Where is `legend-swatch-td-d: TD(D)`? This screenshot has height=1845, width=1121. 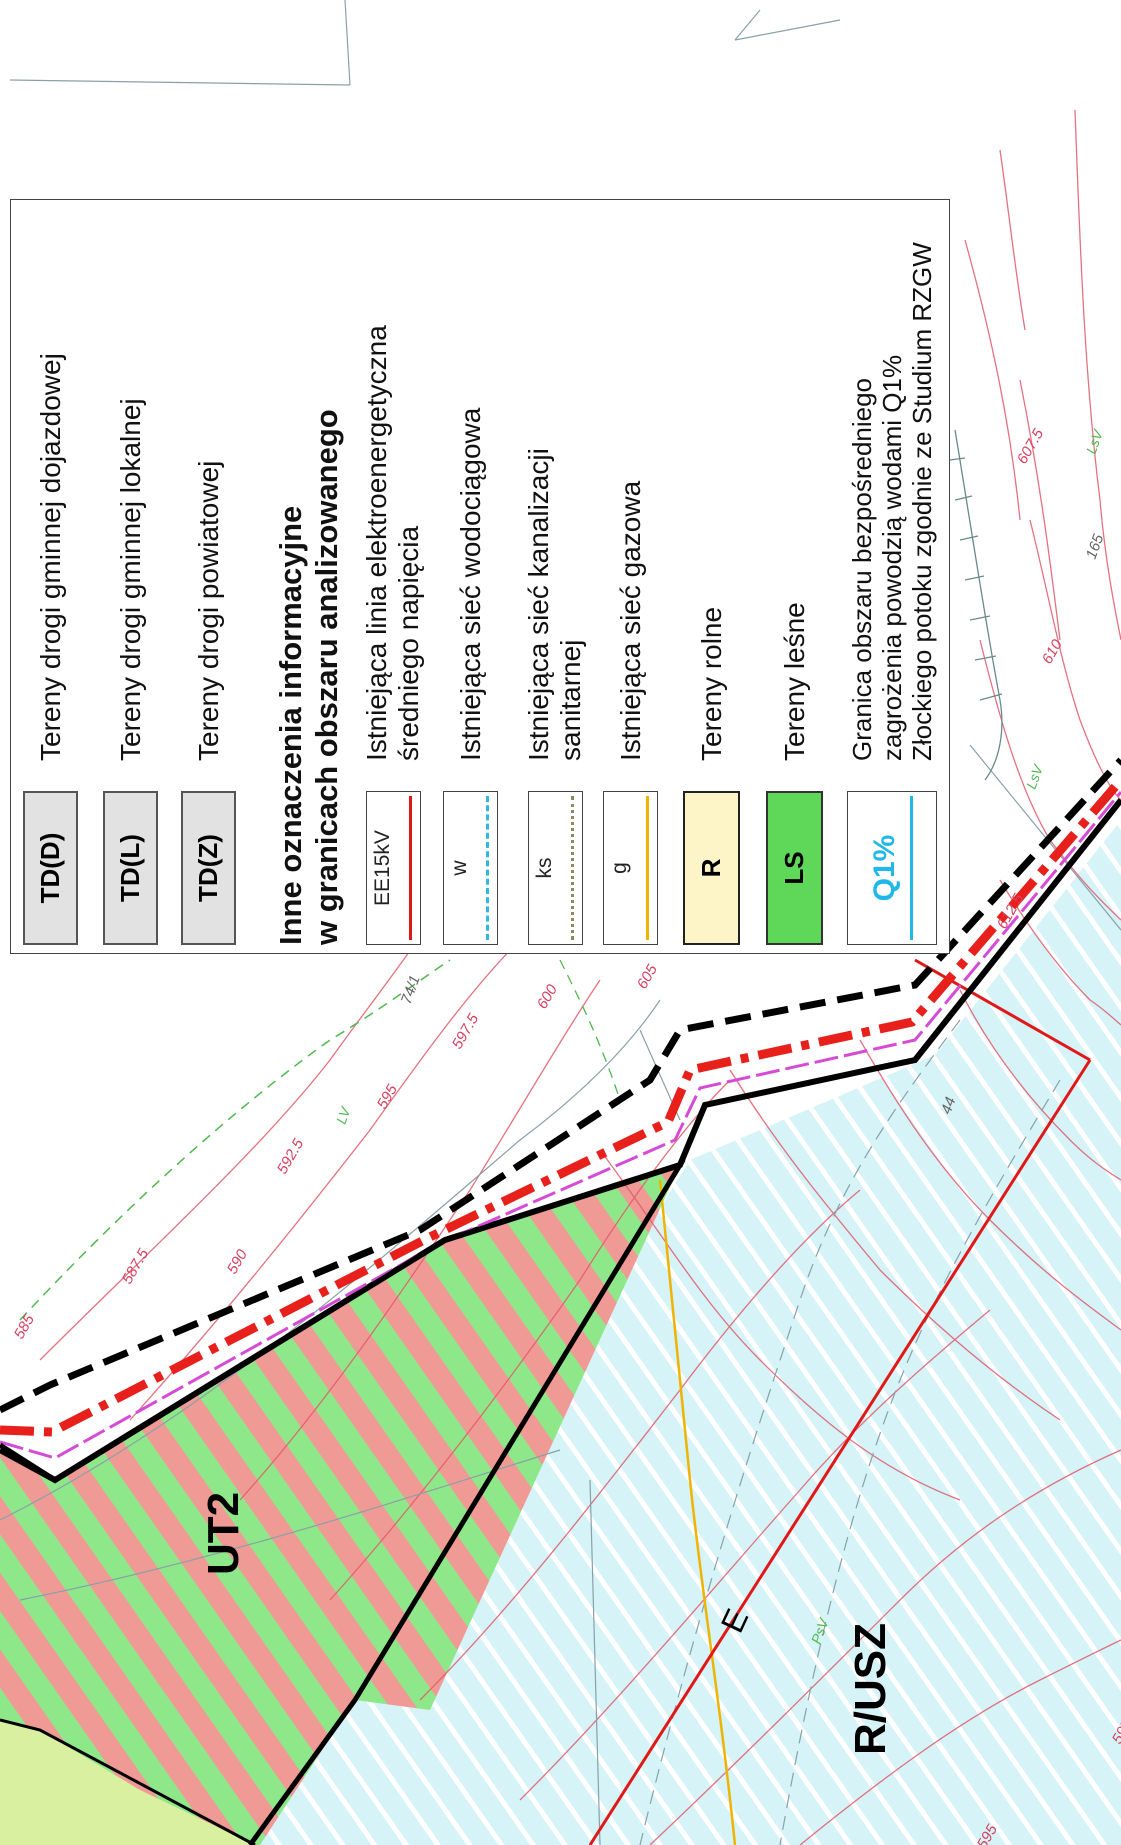
legend-swatch-td-d: TD(D) is located at coordinates (50, 868).